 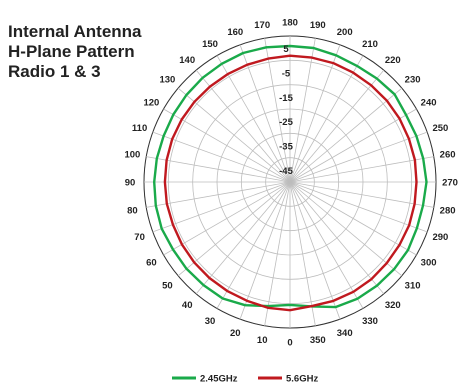 I want to click on angle-tick-label: 40, so click(x=187, y=305).